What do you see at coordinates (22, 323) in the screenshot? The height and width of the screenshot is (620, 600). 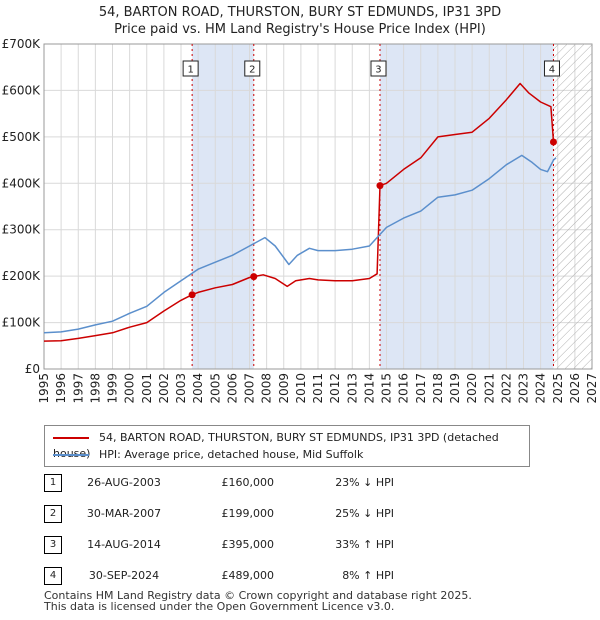 I see `y-tick-label: £100K` at bounding box center [22, 323].